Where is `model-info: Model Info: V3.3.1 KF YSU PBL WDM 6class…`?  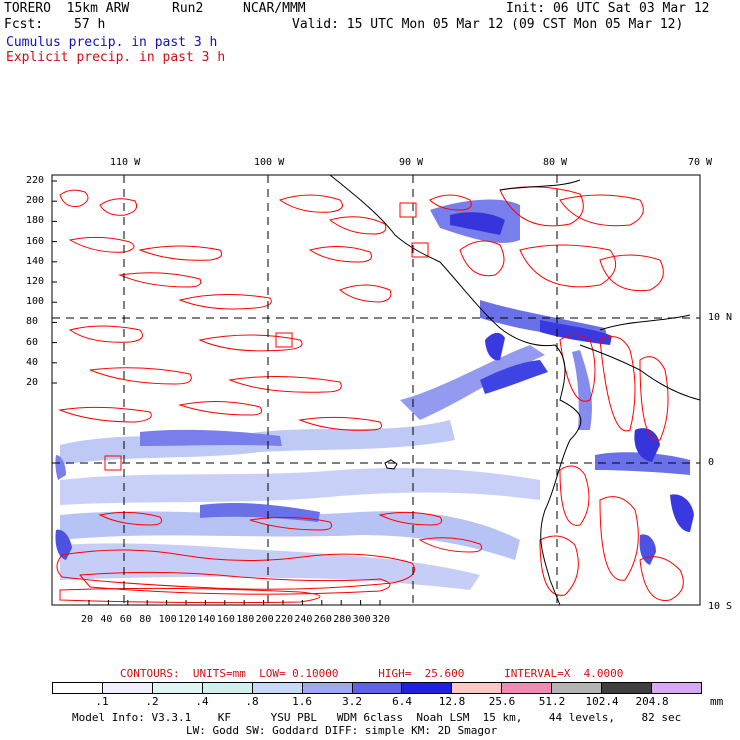
model-info: Model Info: V3.3.1 KF YSU PBL WDM 6class… is located at coordinates (377, 717).